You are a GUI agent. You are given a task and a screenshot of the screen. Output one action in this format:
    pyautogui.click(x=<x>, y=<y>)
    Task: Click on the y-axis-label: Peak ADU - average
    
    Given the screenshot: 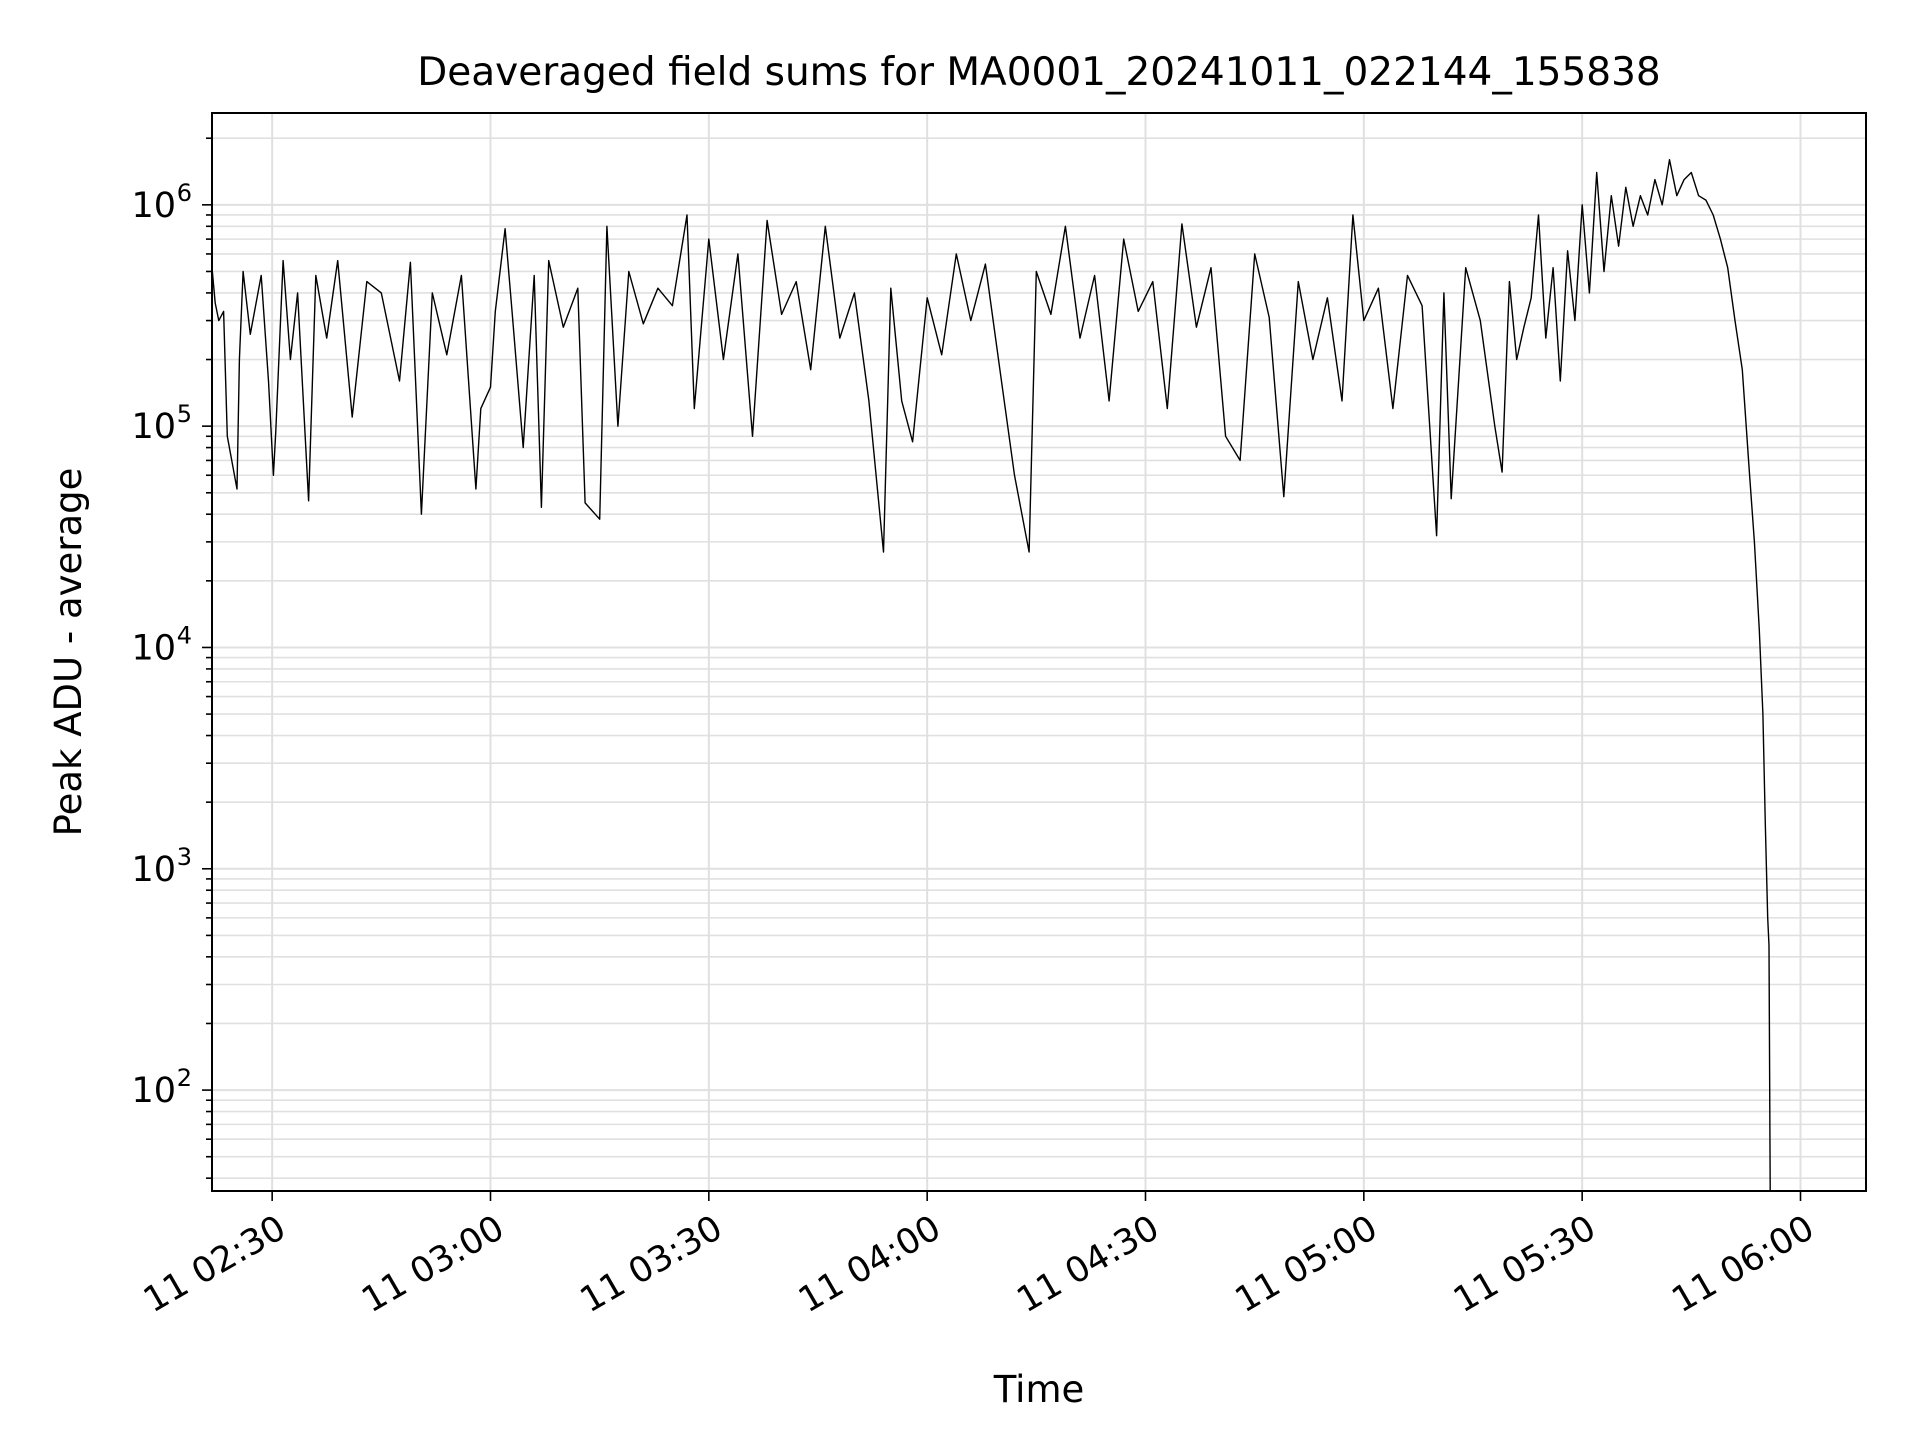 What is the action you would take?
    pyautogui.click(x=68, y=652)
    